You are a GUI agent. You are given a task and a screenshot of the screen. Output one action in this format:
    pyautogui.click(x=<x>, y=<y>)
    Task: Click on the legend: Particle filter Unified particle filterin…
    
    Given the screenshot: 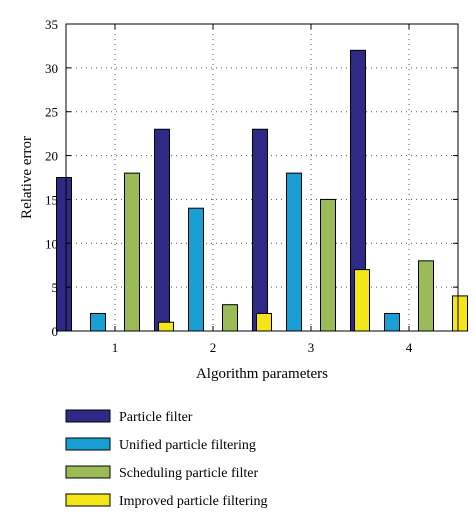 What is the action you would take?
    pyautogui.click(x=166, y=459)
    